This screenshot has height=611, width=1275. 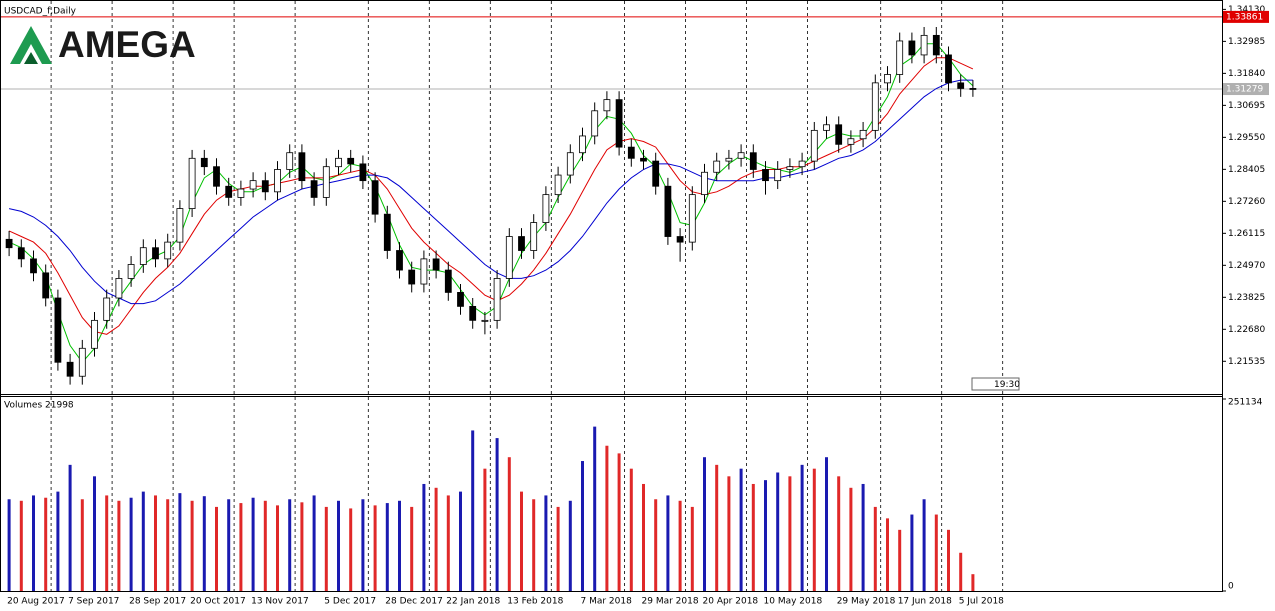 I want to click on x-tick-label: 20 Oct 2017, so click(x=218, y=602).